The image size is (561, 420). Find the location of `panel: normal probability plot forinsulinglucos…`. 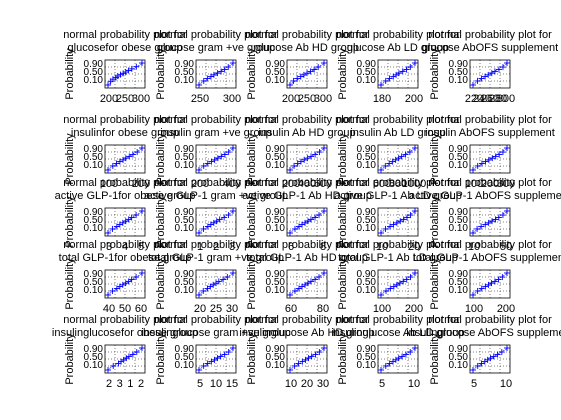

panel: normal probability plot forinsulinglucos… is located at coordinates (306, 352).